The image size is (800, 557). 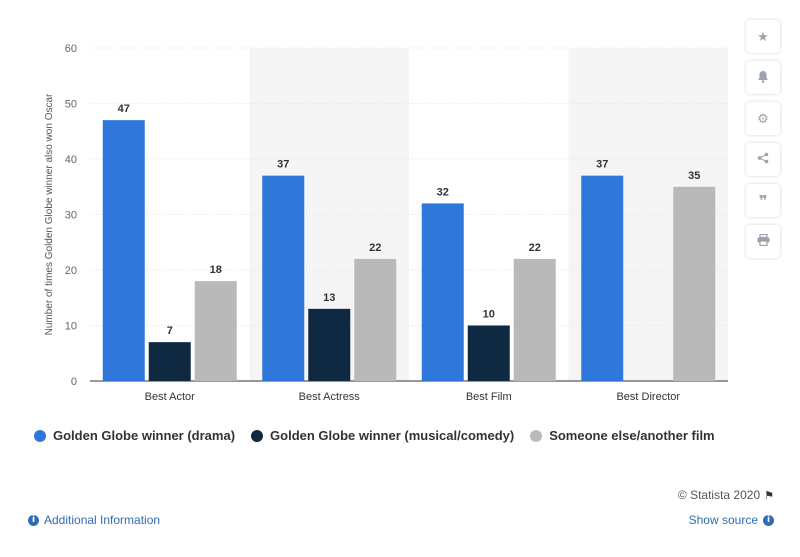 I want to click on data-label: 35, so click(x=694, y=176).